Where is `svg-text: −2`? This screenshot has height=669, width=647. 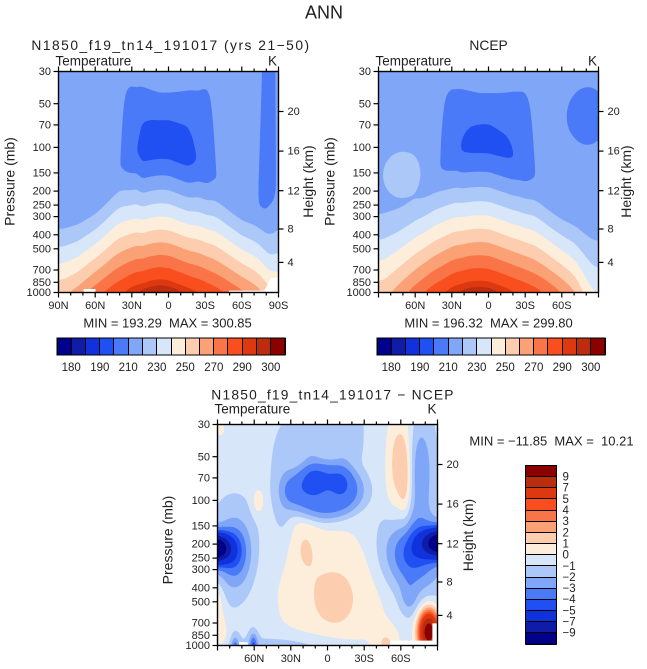
svg-text: −2 is located at coordinates (569, 578).